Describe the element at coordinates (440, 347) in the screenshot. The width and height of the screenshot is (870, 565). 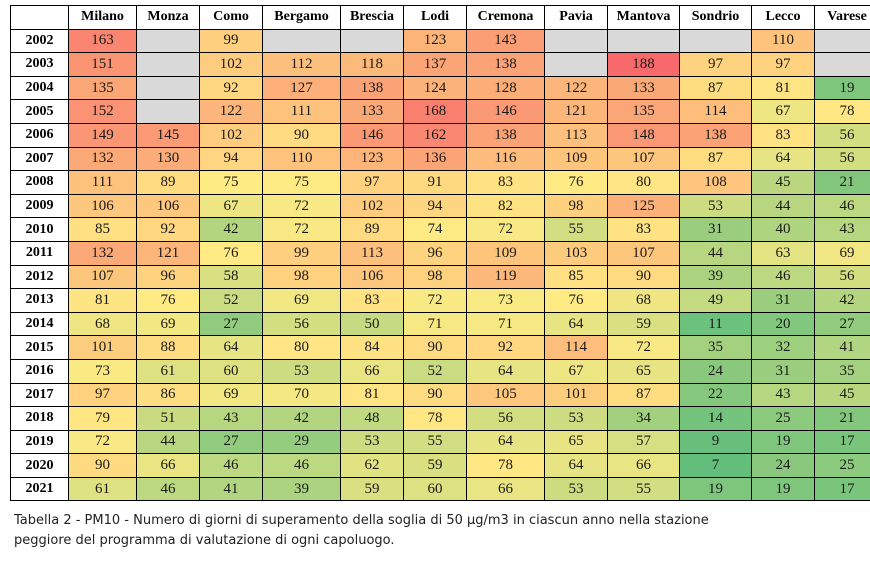
I see `table-row: 2015 101 88 64 80 84 90 92 114 72 35 32 41` at that location.